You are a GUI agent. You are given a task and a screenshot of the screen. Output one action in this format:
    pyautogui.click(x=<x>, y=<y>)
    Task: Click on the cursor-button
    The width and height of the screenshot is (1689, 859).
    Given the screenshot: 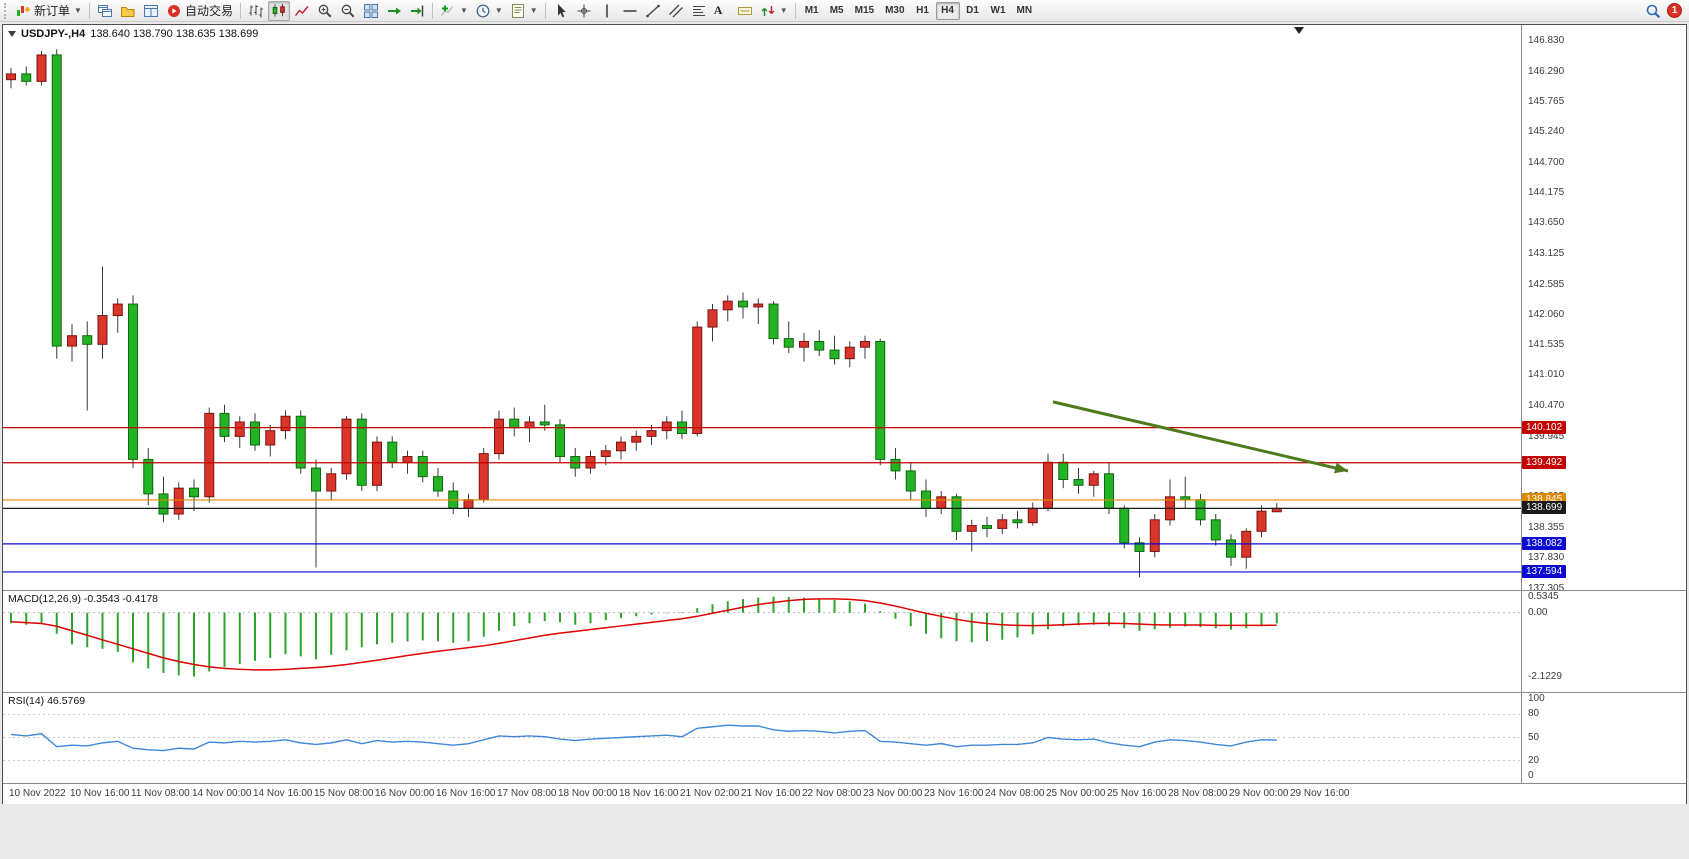 What is the action you would take?
    pyautogui.click(x=561, y=11)
    